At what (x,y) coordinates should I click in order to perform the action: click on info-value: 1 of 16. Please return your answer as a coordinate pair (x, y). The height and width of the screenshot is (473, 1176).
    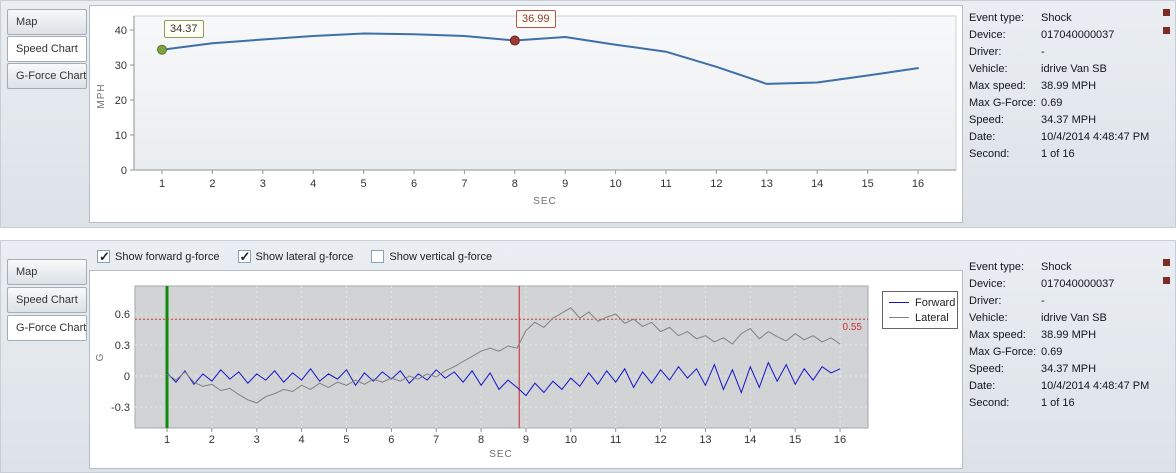
    Looking at the image, I should click on (1058, 402).